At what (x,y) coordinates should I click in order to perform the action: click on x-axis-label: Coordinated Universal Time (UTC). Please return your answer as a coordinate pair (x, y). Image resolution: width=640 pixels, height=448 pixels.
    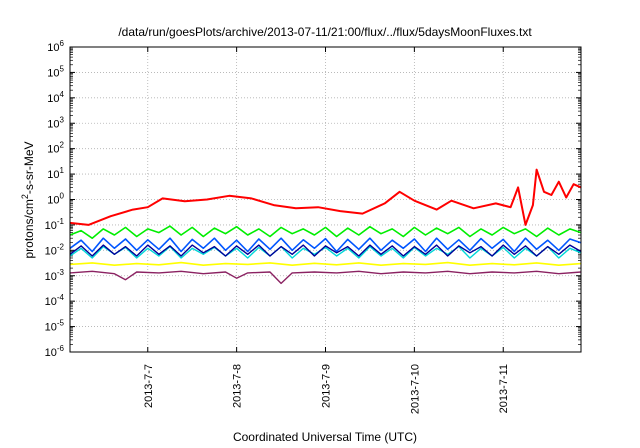
    Looking at the image, I should click on (325, 437).